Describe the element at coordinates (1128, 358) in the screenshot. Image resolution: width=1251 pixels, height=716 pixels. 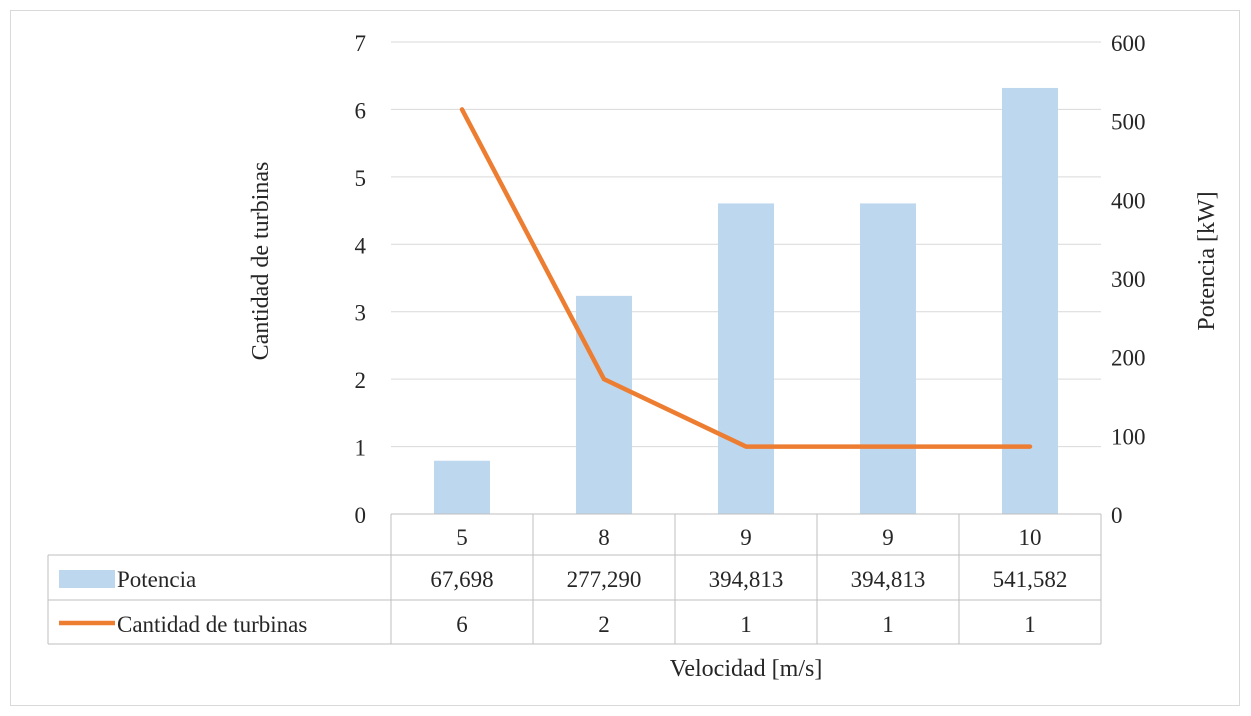
I see `y-right-tick-label: 200` at that location.